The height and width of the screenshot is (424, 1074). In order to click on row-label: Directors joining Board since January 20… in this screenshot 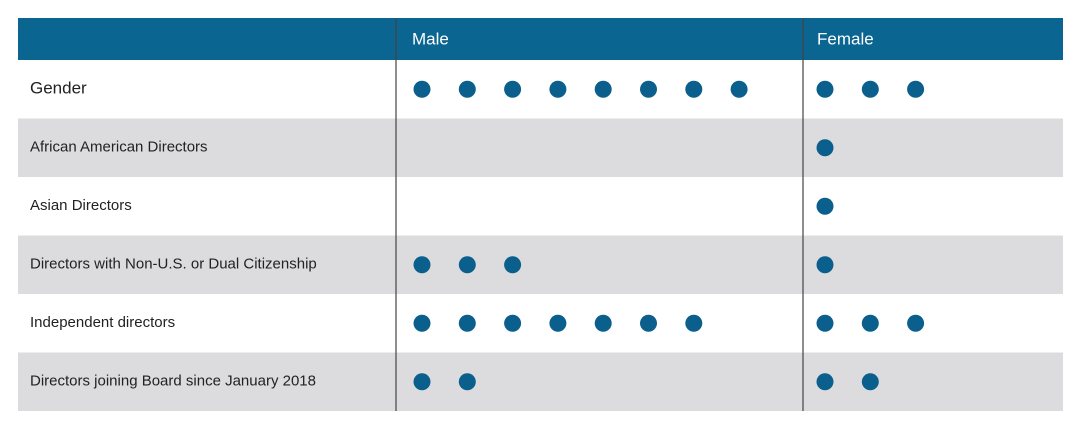, I will do `click(173, 381)`.